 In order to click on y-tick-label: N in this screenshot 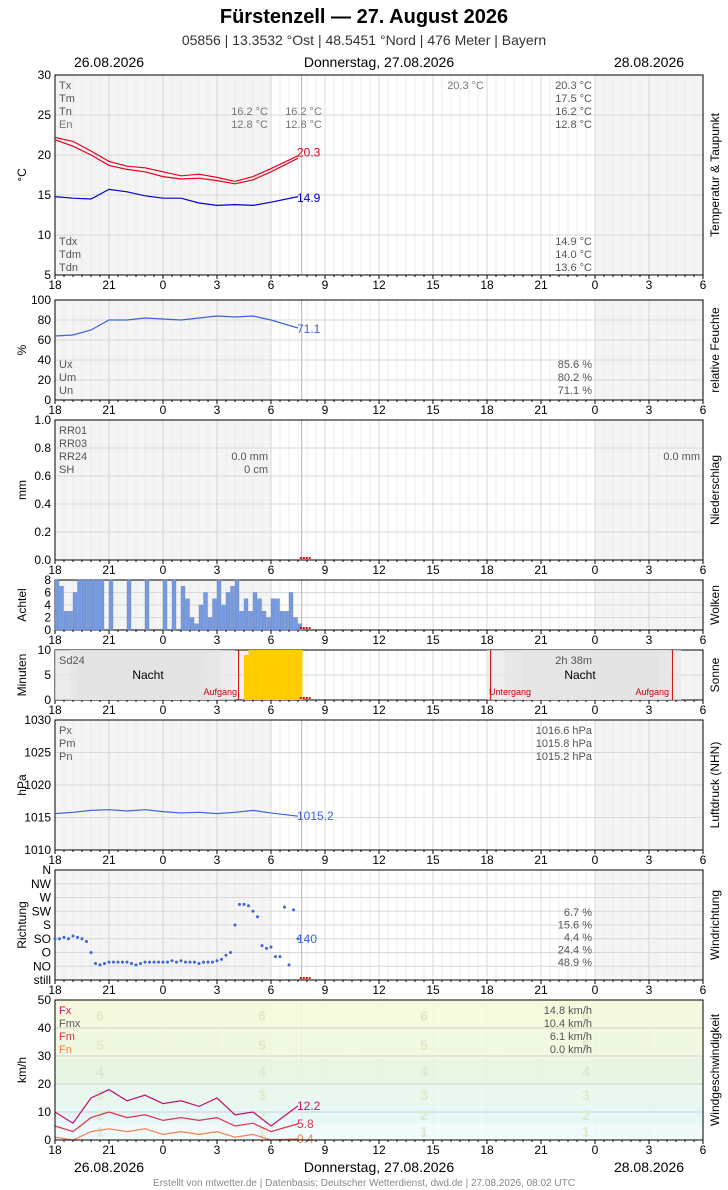, I will do `click(46, 870)`.